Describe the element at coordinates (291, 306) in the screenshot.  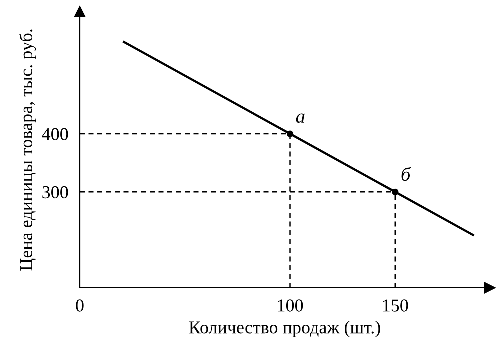
I see `x-tick-label: 100` at that location.